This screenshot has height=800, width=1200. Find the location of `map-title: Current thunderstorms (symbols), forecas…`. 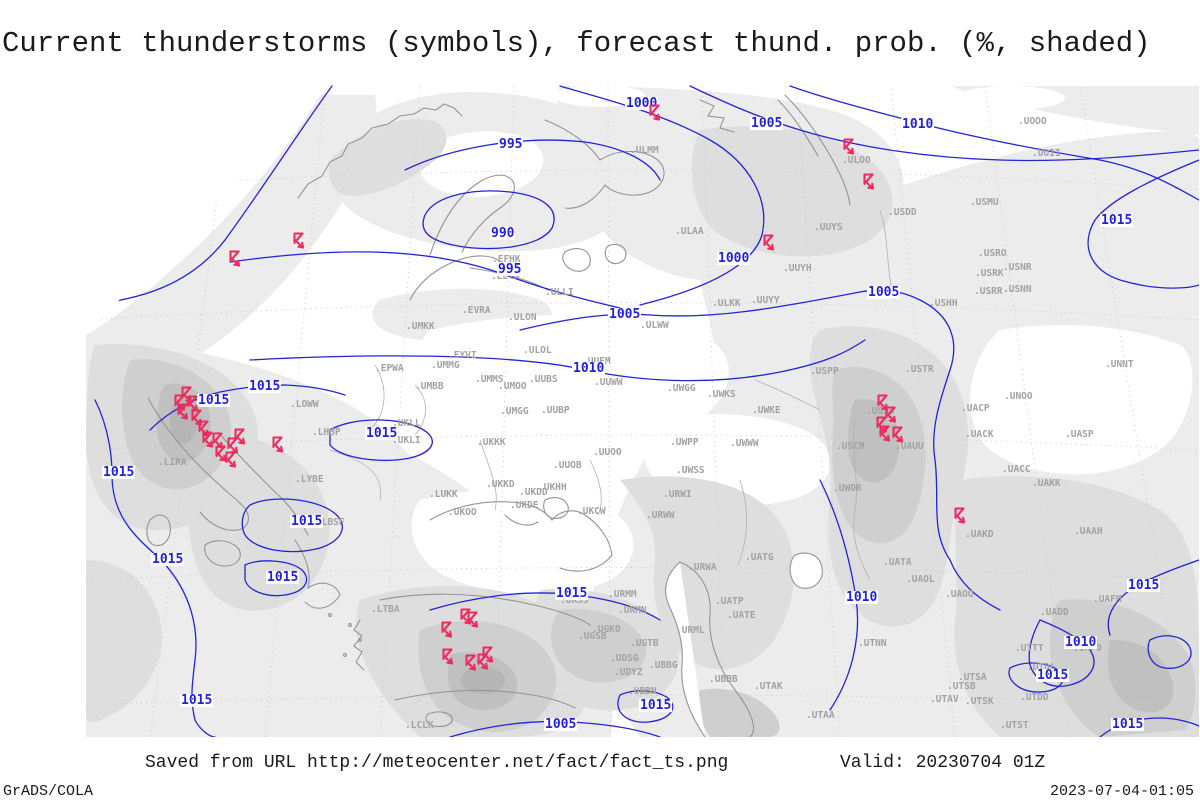

map-title: Current thunderstorms (symbols), forecas… is located at coordinates (576, 43).